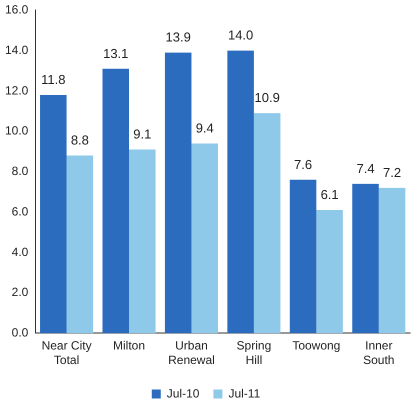  Describe the element at coordinates (365, 168) in the screenshot. I see `data-label: 7.4` at that location.